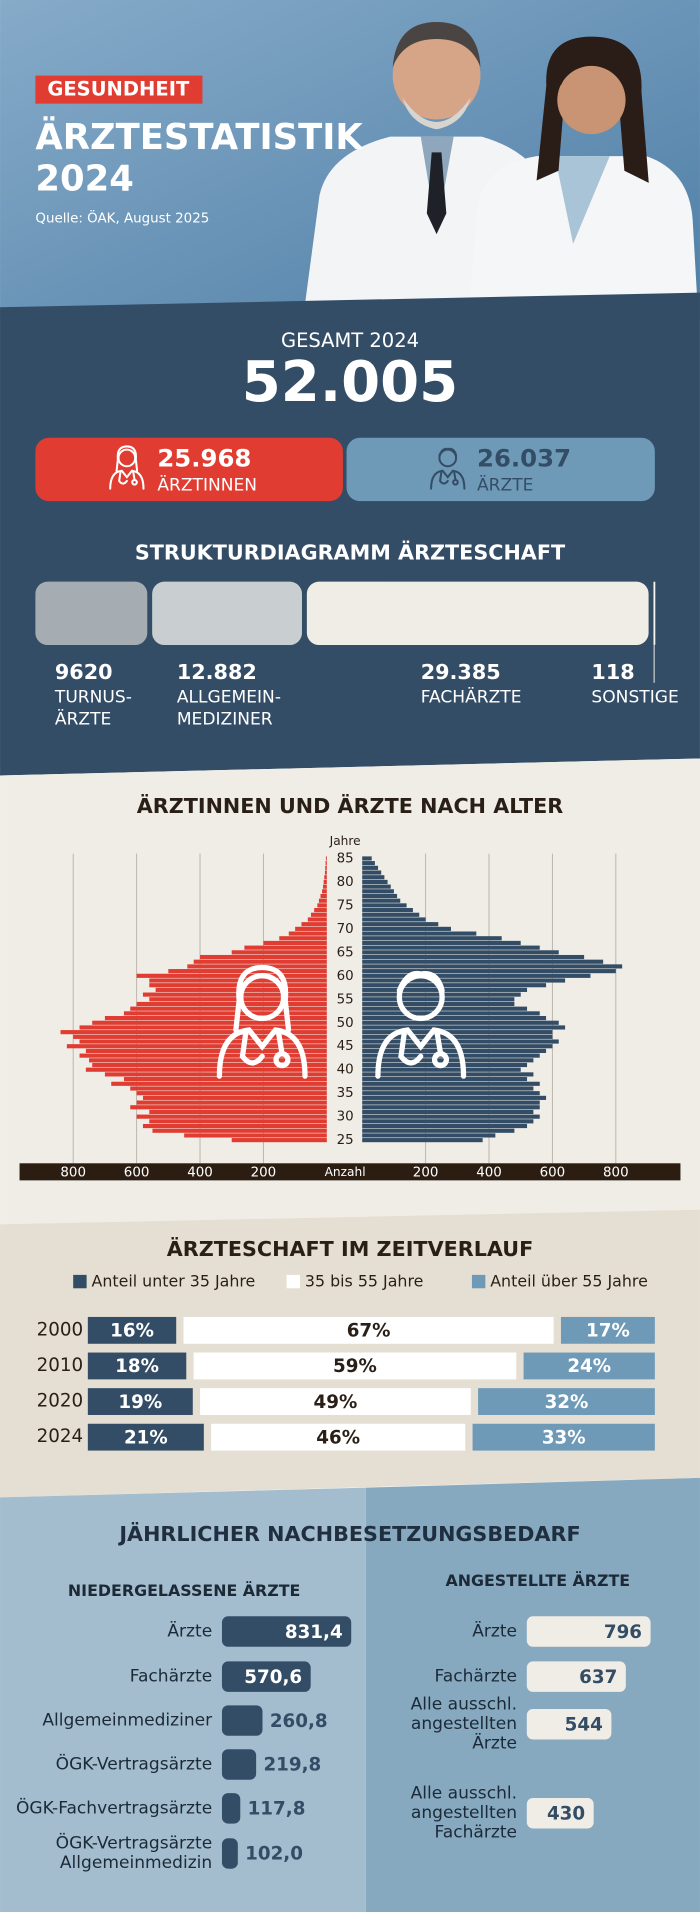 The width and height of the screenshot is (700, 1912). Describe the element at coordinates (345, 929) in the screenshot. I see `y-tick-label: 70` at that location.